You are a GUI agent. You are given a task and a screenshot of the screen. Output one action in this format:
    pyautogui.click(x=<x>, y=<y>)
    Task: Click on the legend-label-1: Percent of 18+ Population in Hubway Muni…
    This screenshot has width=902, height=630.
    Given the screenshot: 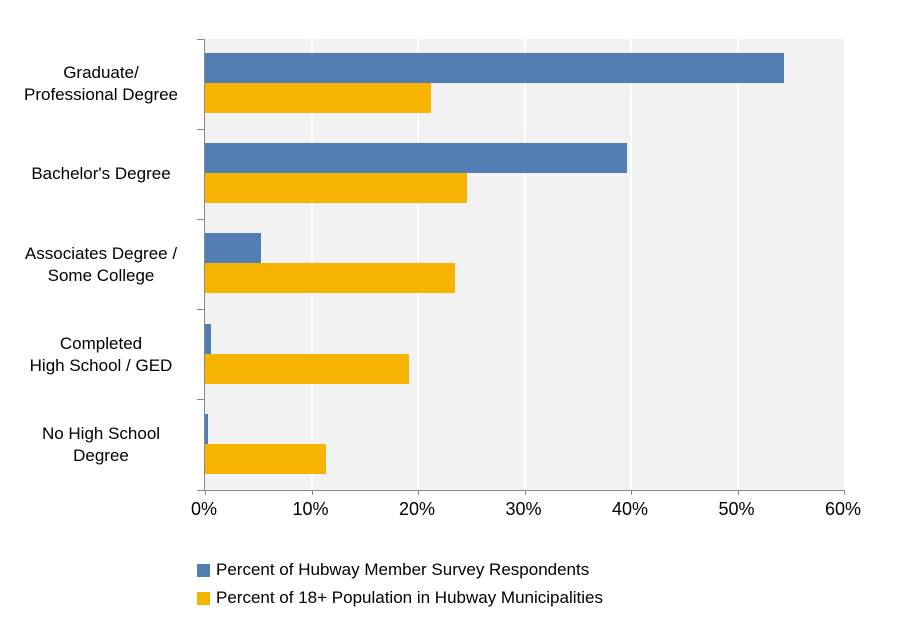 What is the action you would take?
    pyautogui.click(x=409, y=597)
    